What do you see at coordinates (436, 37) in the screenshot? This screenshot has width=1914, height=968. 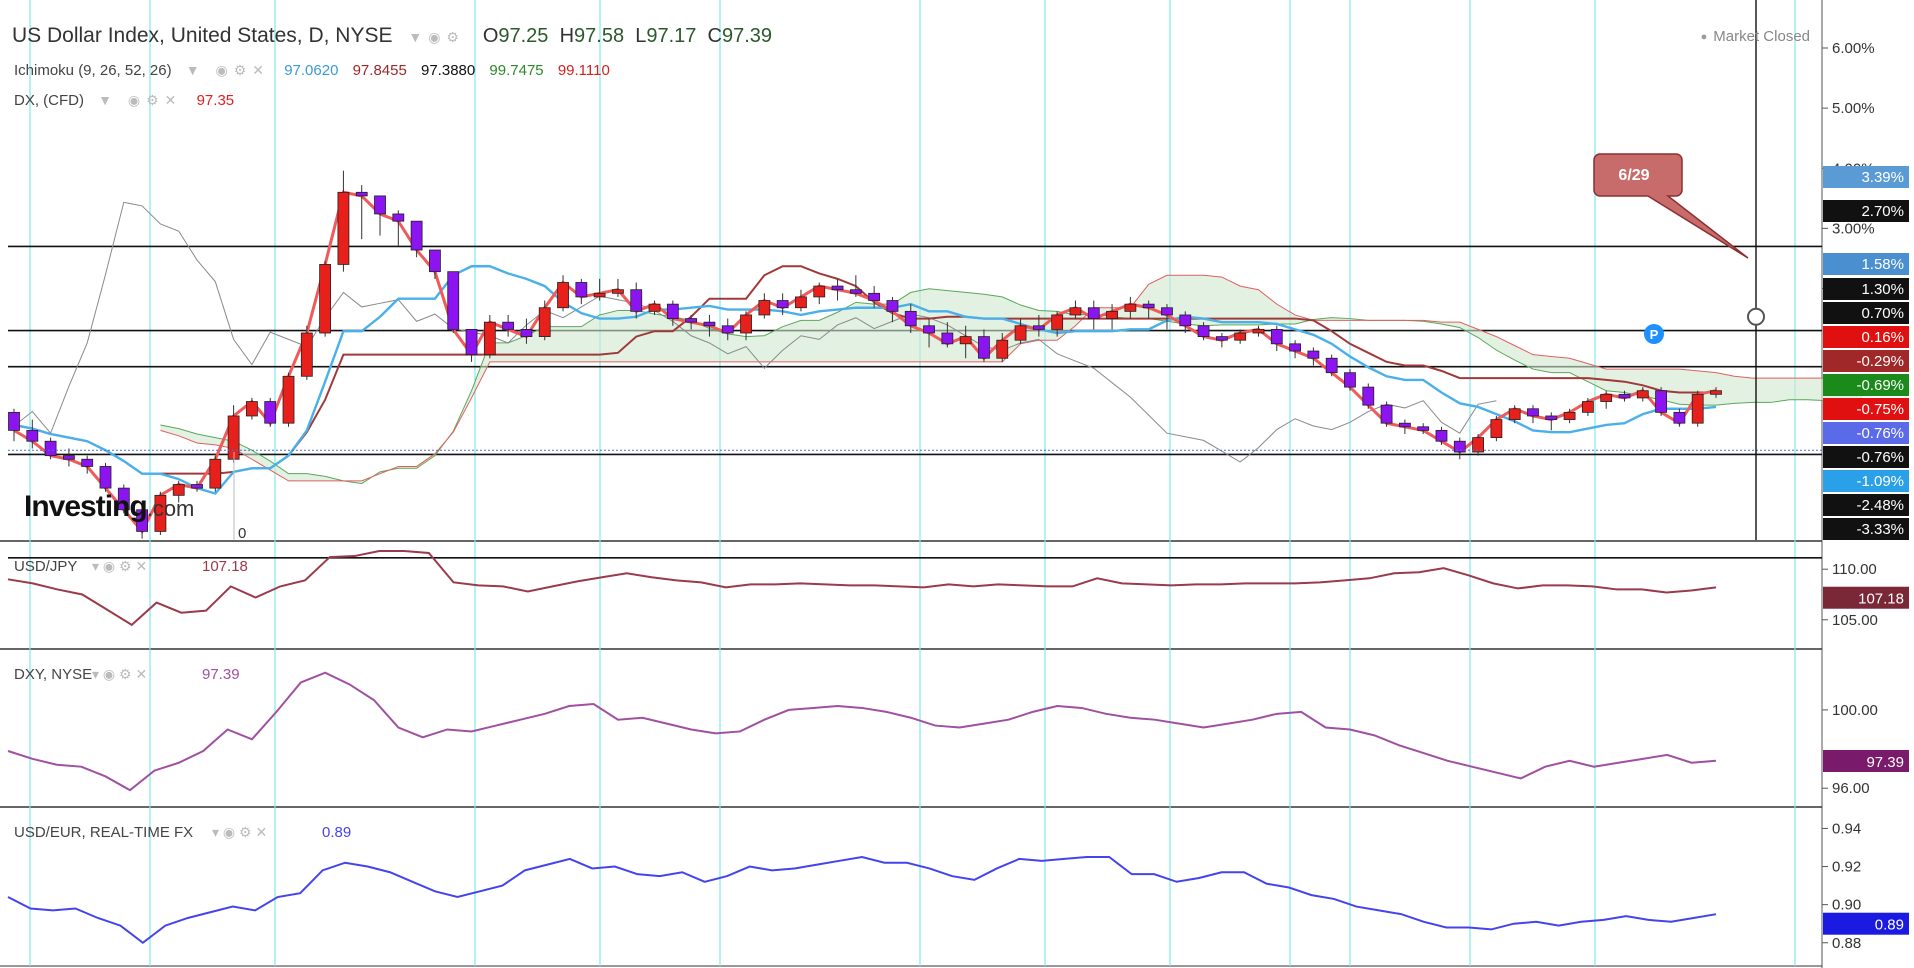 I see `series-tools-icon: ▼◉⚙` at bounding box center [436, 37].